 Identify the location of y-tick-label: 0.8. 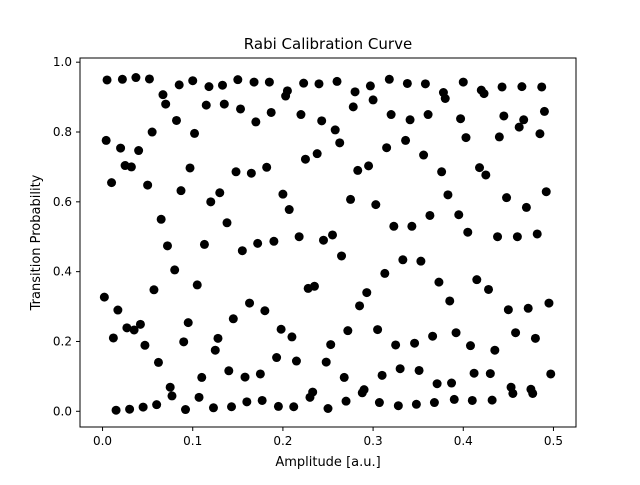
(62, 132).